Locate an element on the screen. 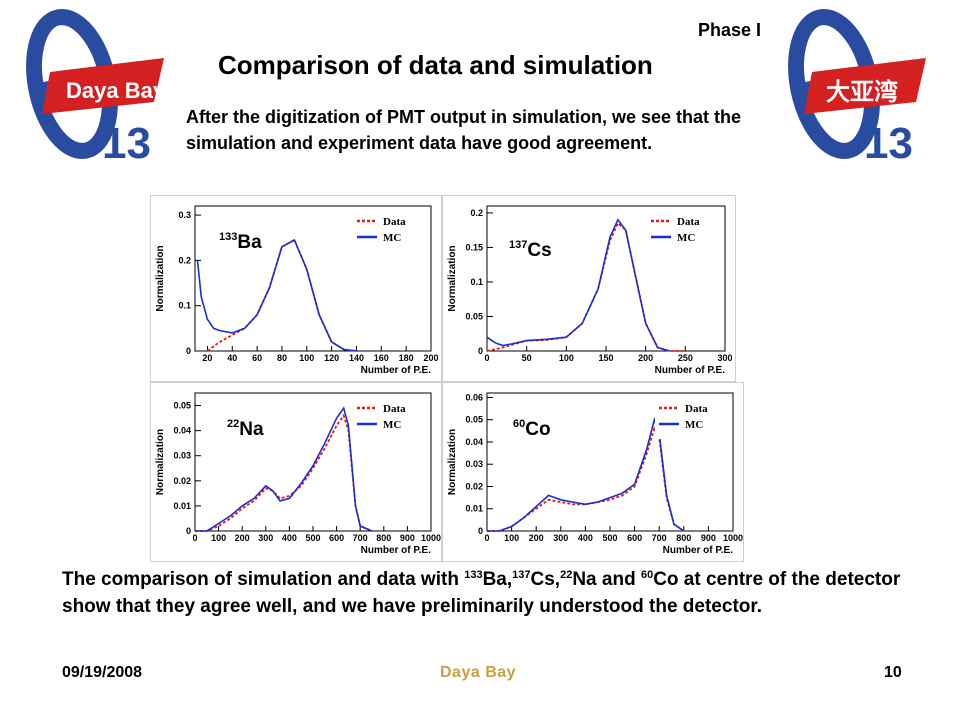 The width and height of the screenshot is (960, 720). y-tick-label: 0.06 is located at coordinates (474, 397).